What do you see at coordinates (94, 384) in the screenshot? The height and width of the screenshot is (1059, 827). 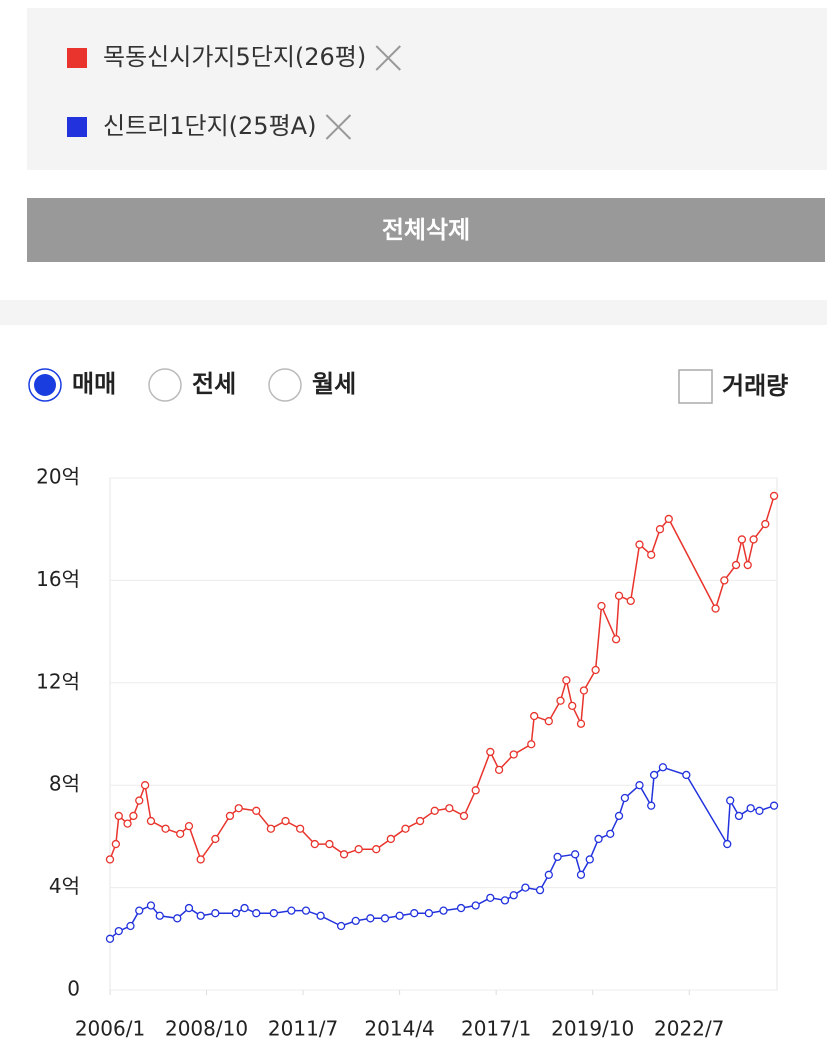 I see `radio-label: 매매` at bounding box center [94, 384].